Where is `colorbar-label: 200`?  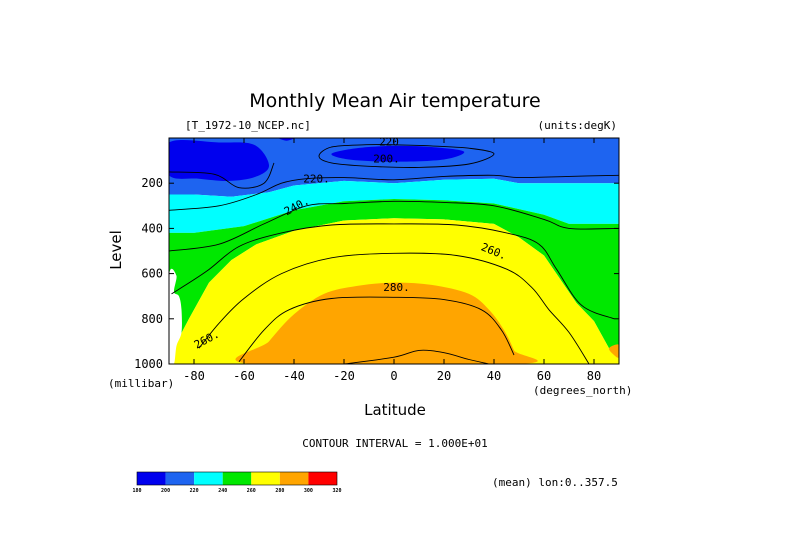
colorbar-label: 200 is located at coordinates (165, 491).